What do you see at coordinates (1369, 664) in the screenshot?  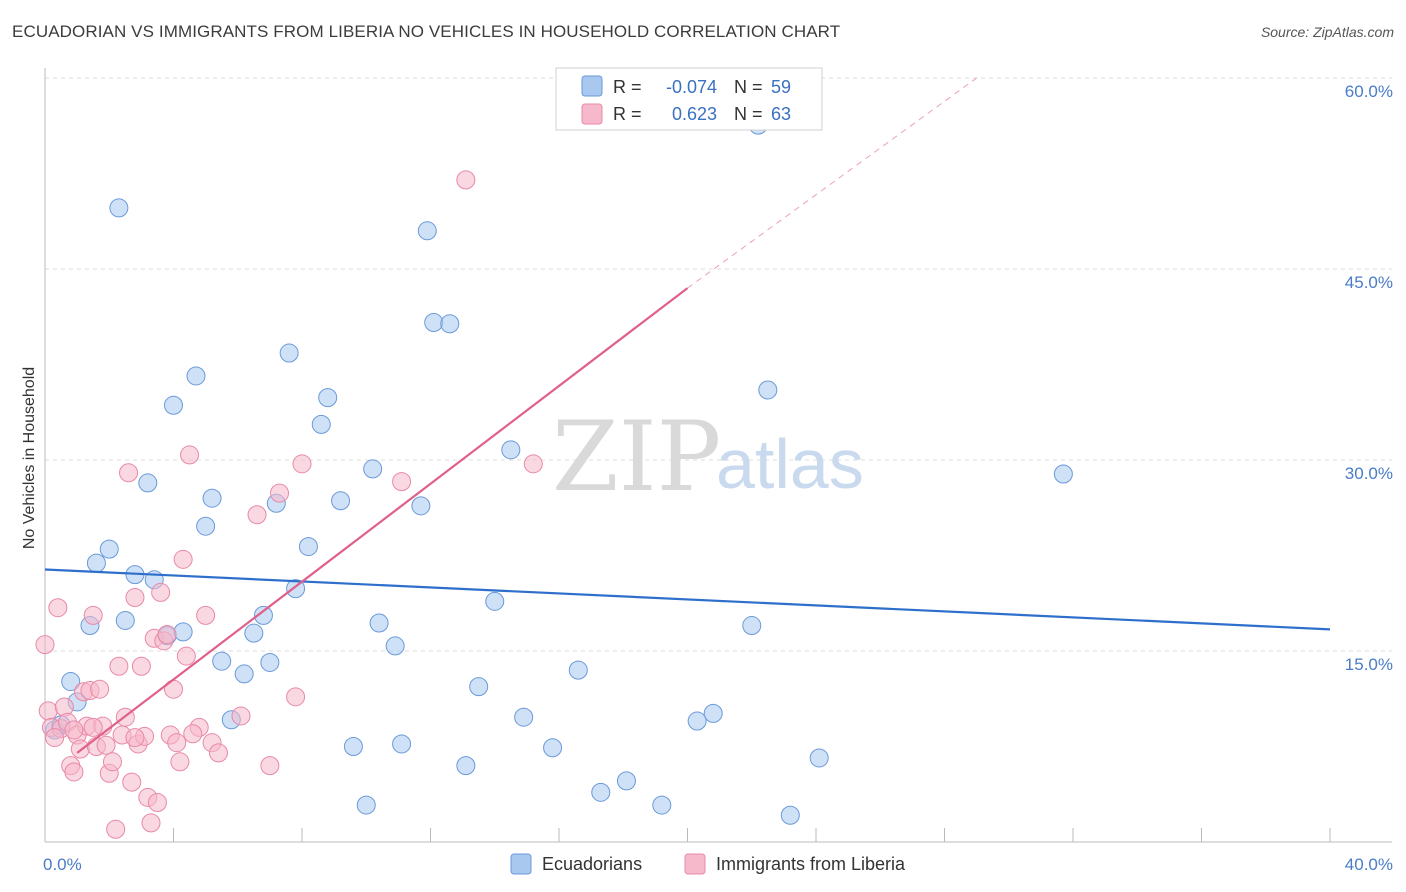 I see `y-tick-label-15: 15.0%` at bounding box center [1369, 664].